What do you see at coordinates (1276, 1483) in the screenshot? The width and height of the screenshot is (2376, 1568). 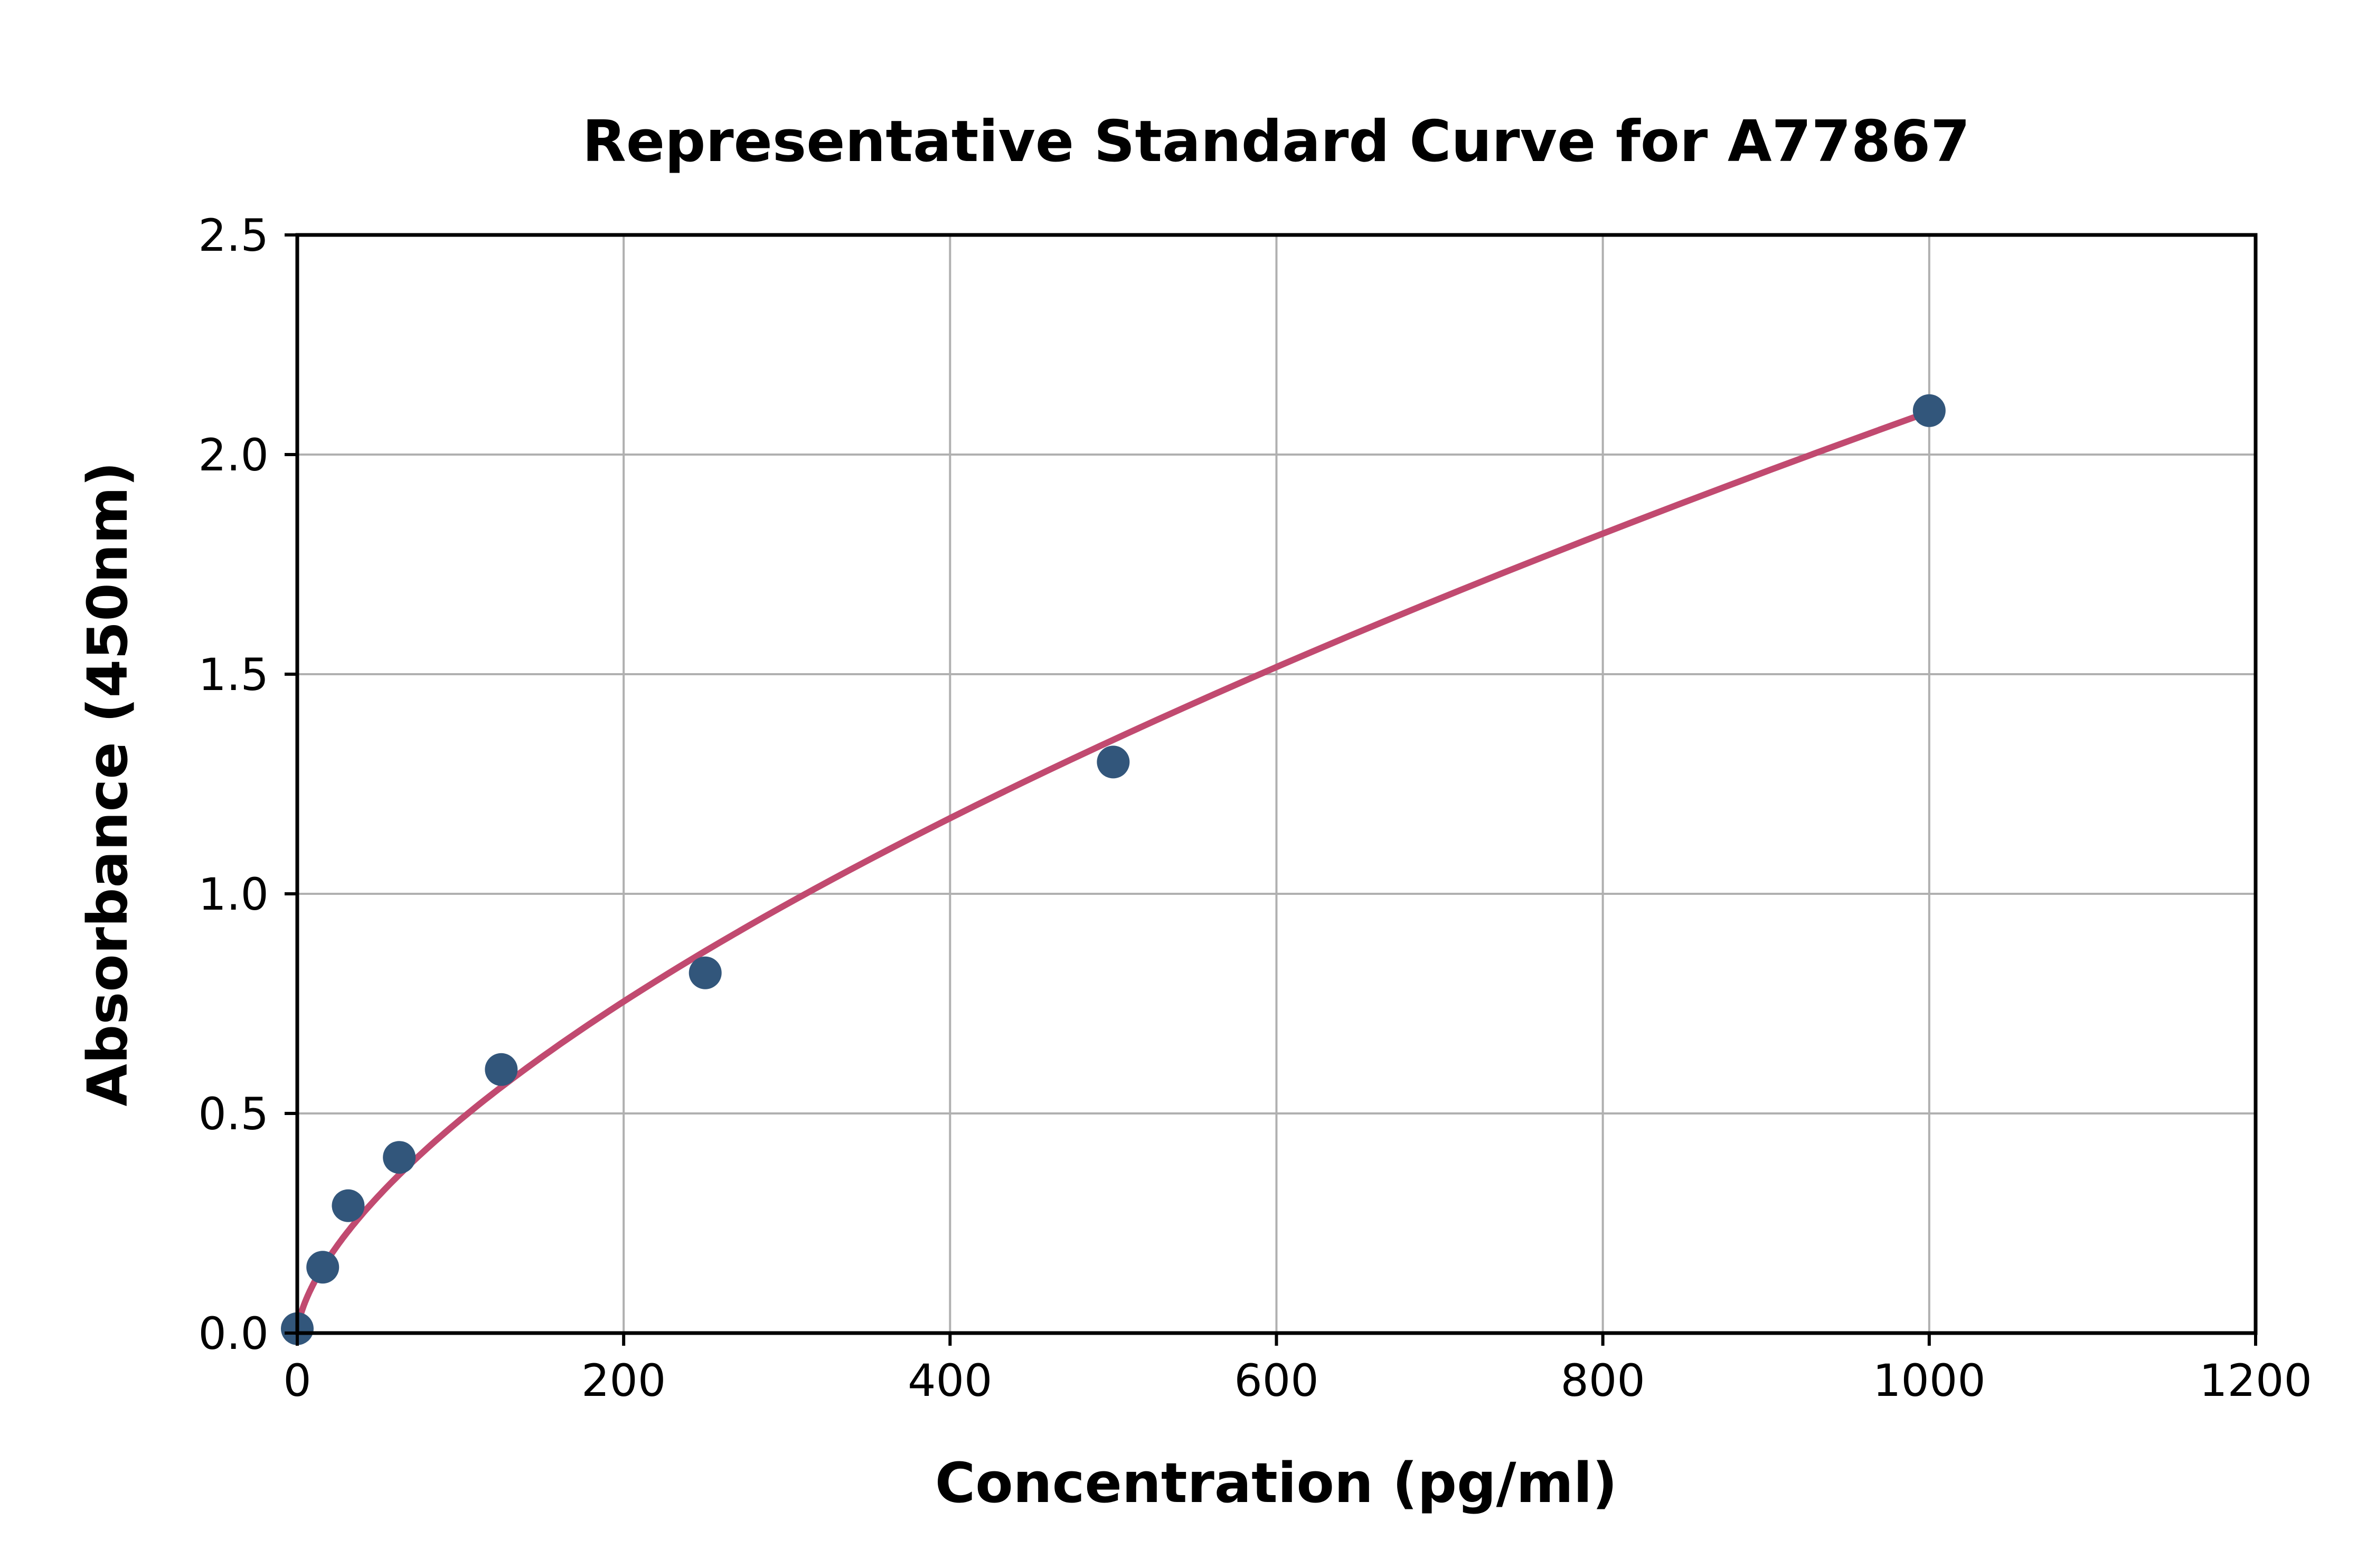 I see `x-axis-label: Concentration (pg/ml)` at bounding box center [1276, 1483].